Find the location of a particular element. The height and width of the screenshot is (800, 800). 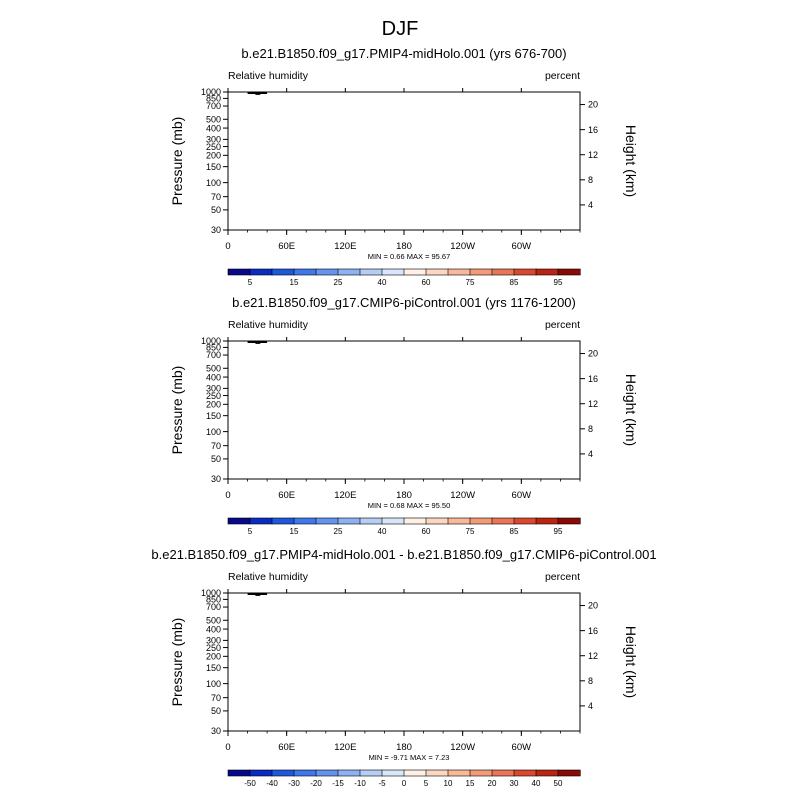

colorbar-label: 60 is located at coordinates (426, 282).